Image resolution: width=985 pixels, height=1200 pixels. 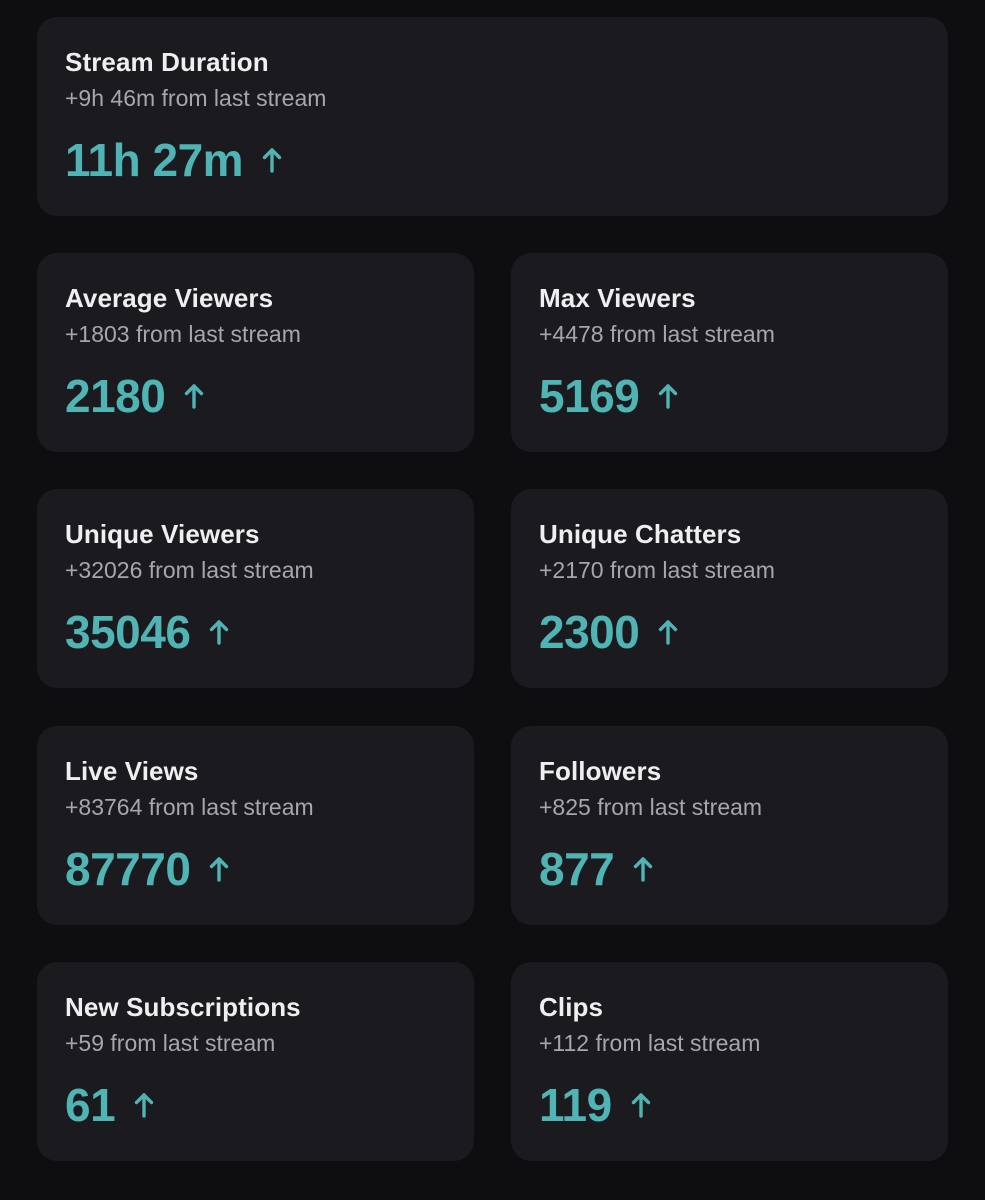 What do you see at coordinates (617, 298) in the screenshot?
I see `stat-title: Max Viewers` at bounding box center [617, 298].